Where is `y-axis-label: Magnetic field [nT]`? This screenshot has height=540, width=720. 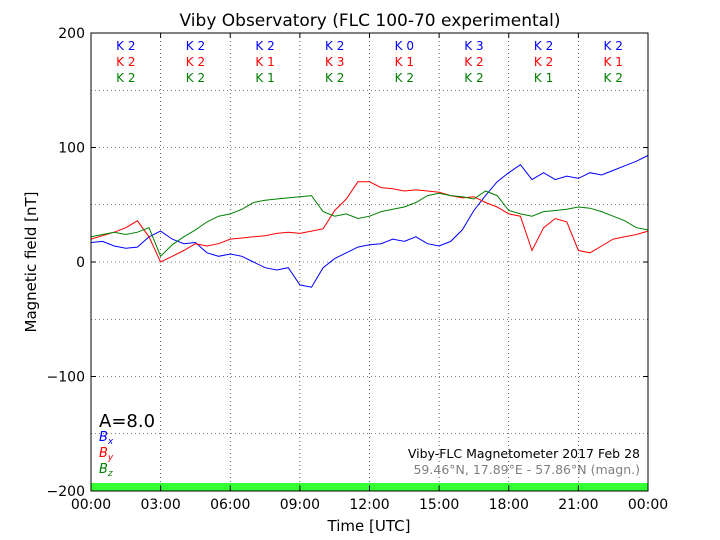 y-axis-label: Magnetic field [nT] is located at coordinates (31, 262).